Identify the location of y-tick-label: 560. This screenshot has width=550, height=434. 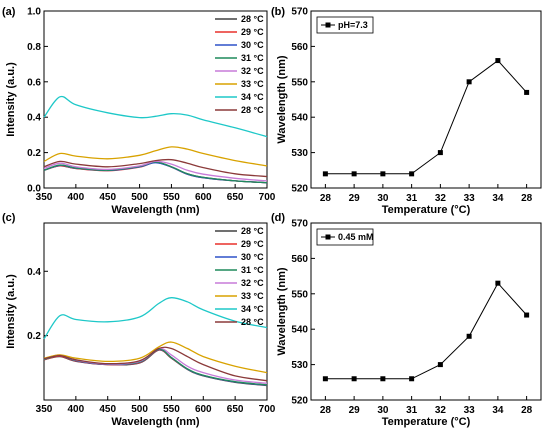
(299, 47).